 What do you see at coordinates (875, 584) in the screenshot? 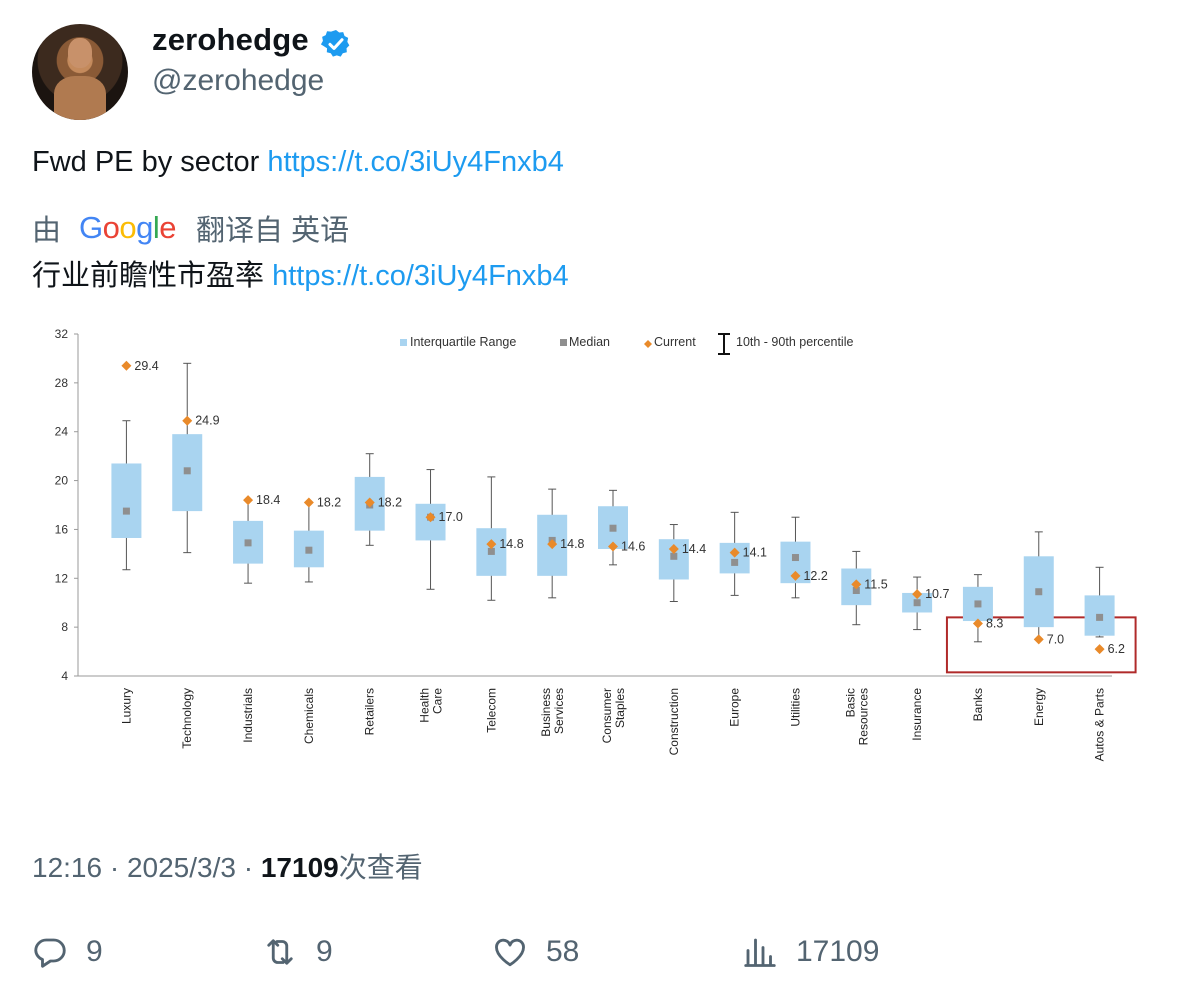
I see `current-value-label: 11.5` at bounding box center [875, 584].